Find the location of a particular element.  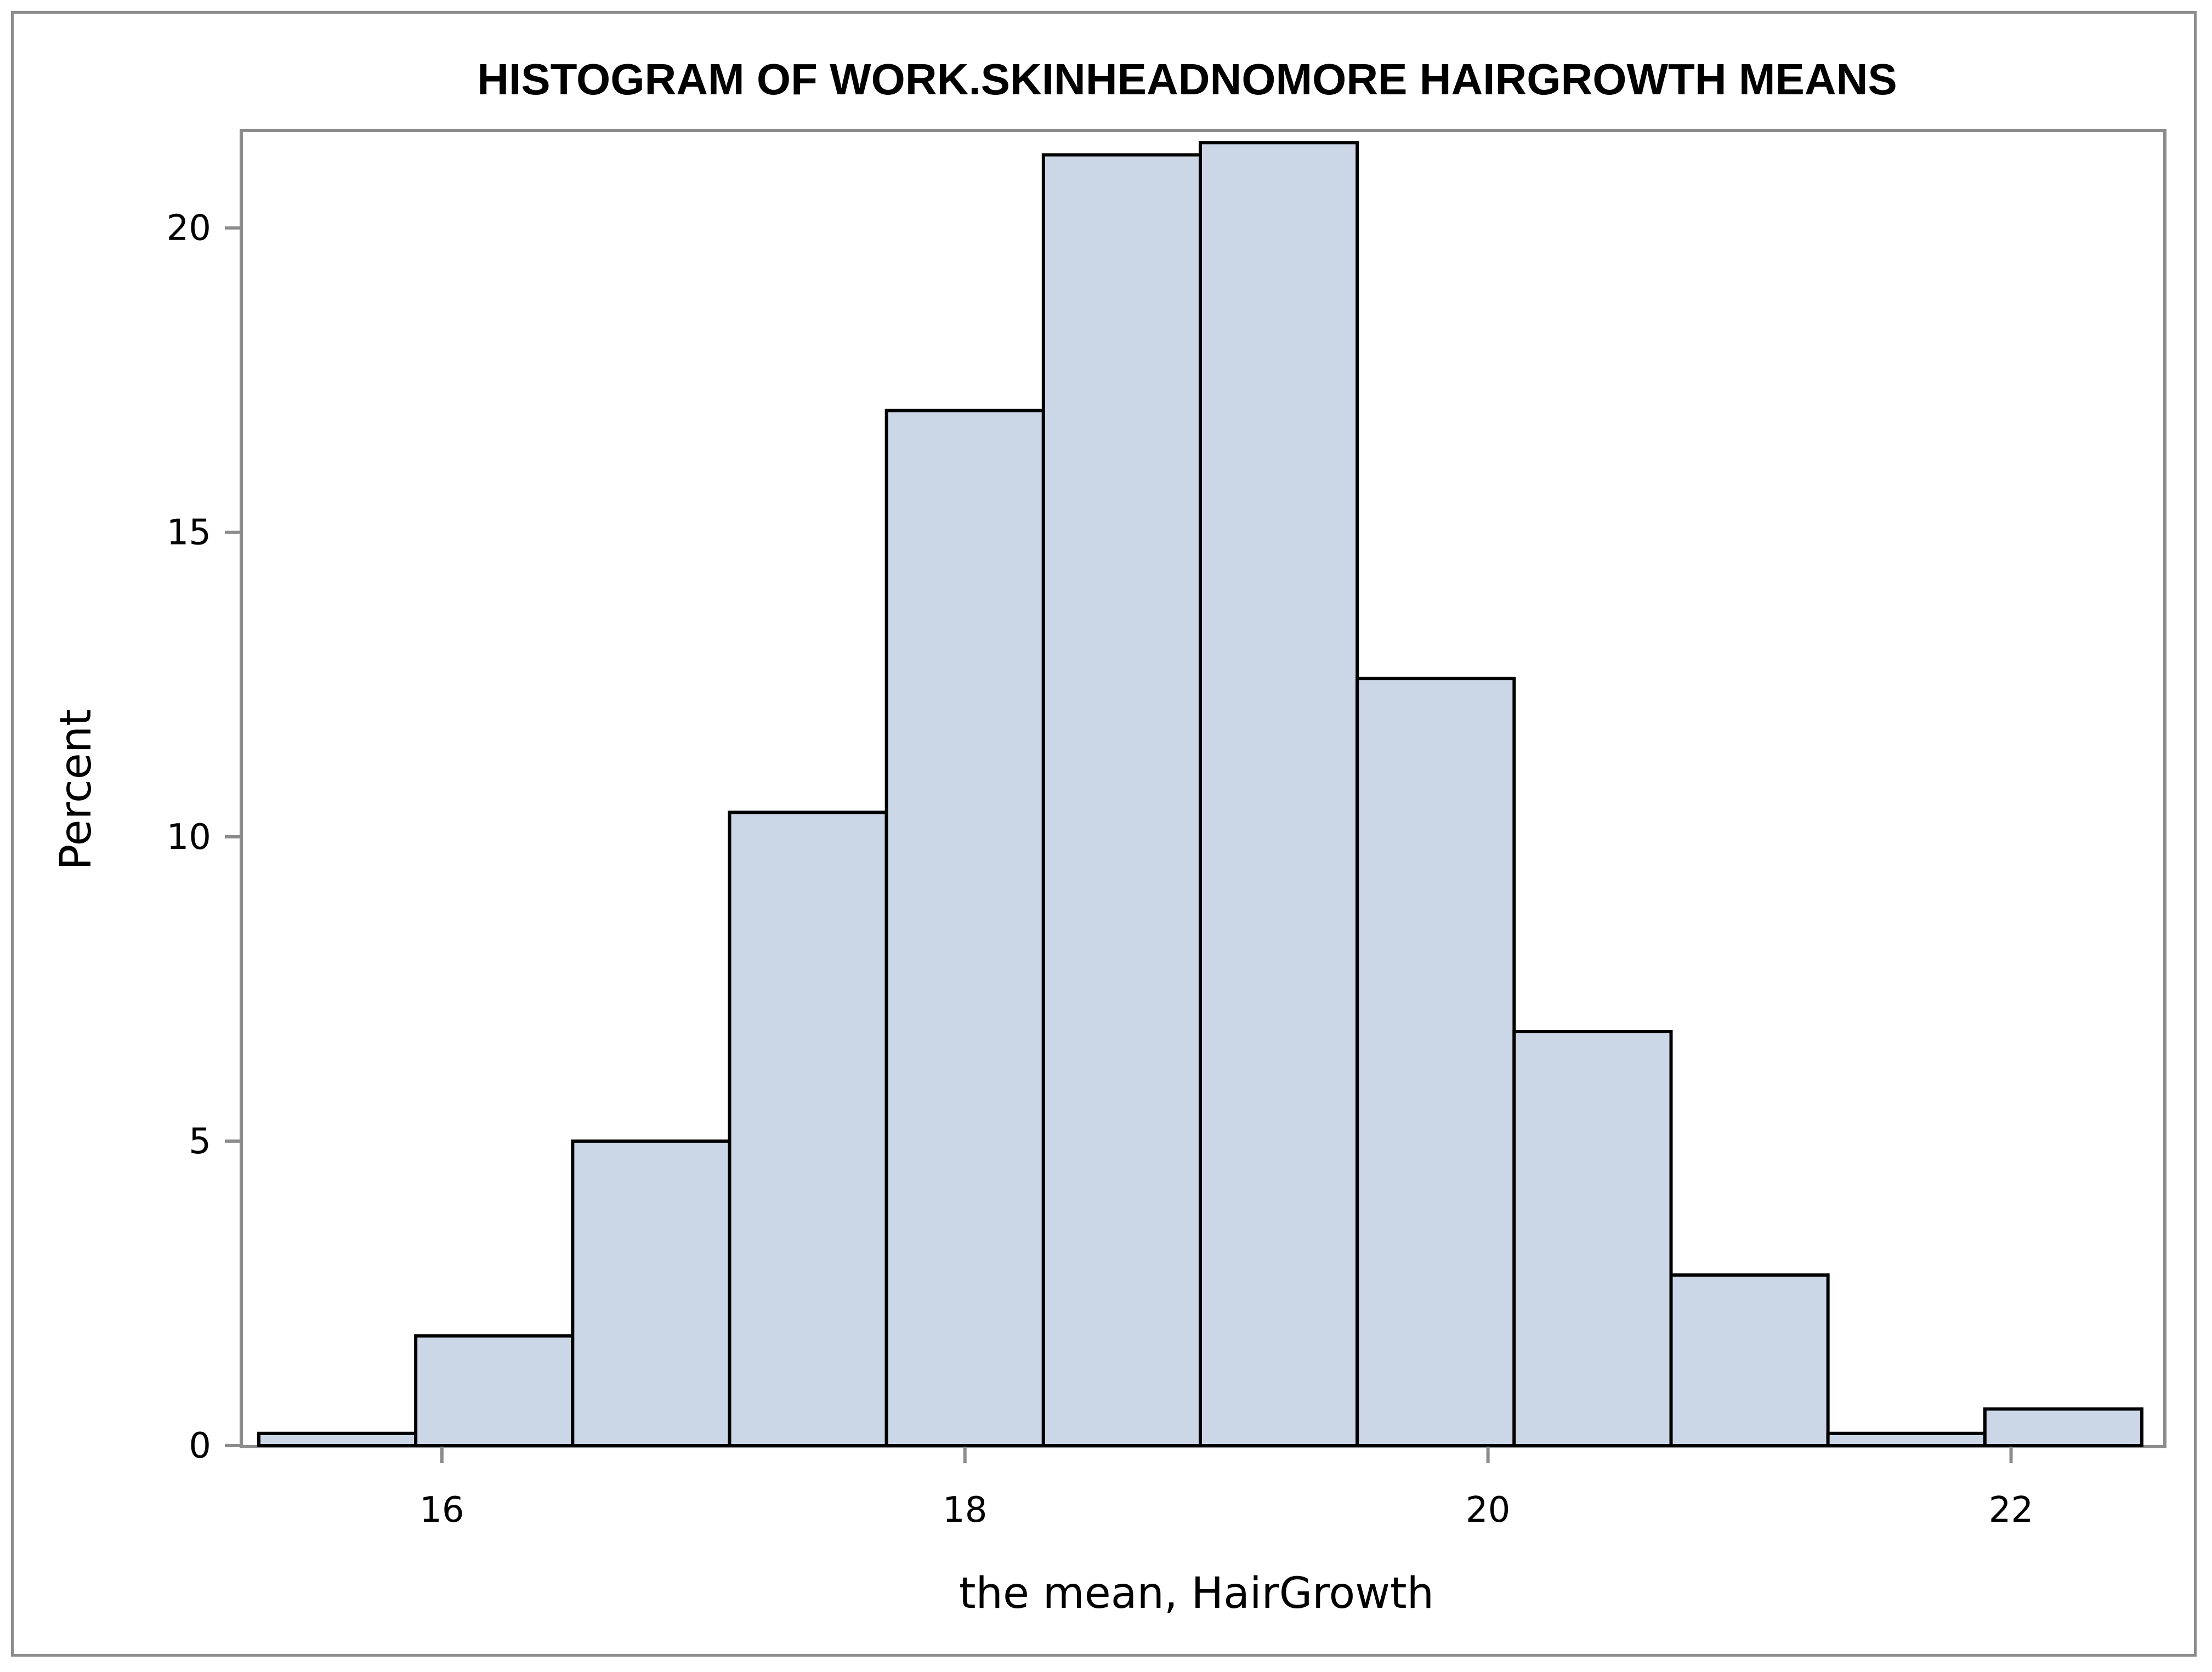

y-axis-label: Percent is located at coordinates (76, 789).